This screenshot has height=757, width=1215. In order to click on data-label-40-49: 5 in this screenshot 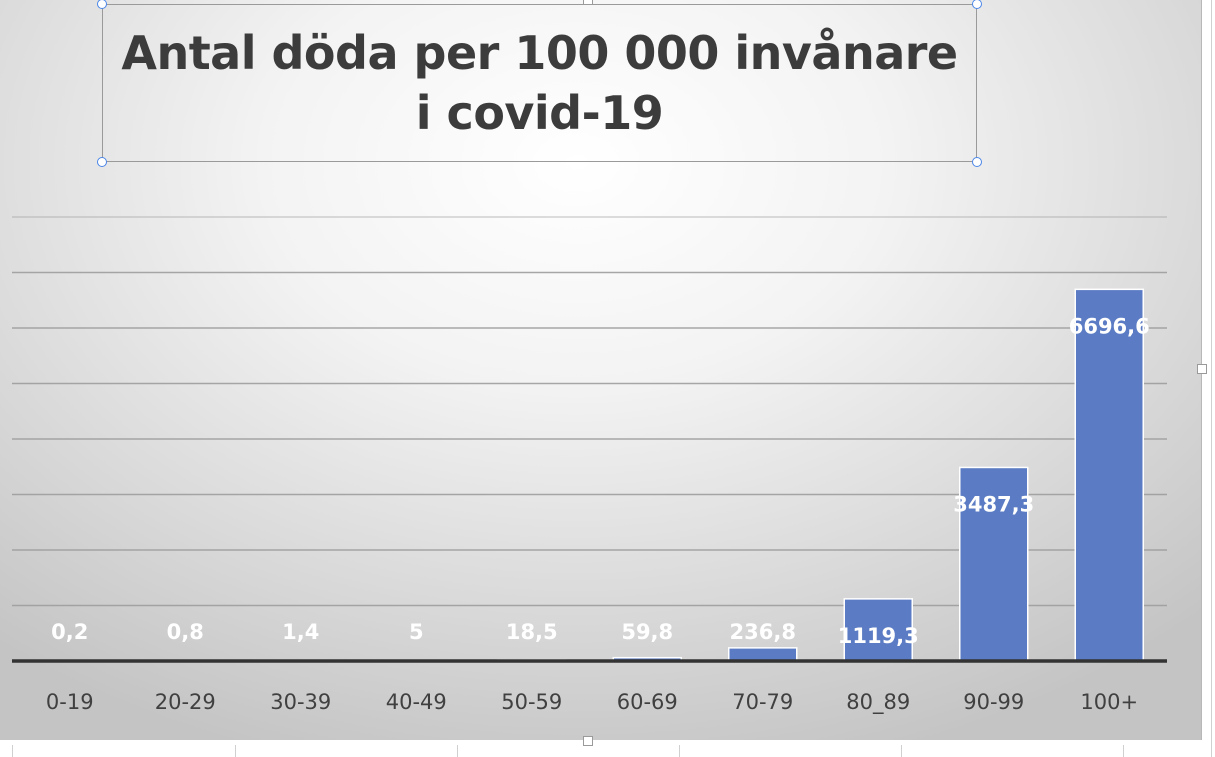, I will do `click(416, 632)`.